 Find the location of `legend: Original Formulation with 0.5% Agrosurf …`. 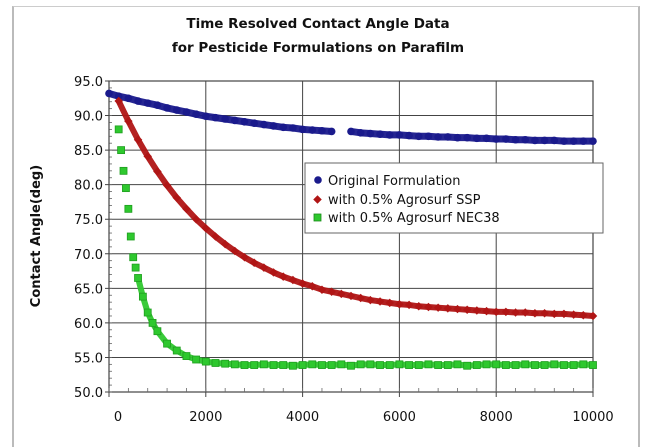

legend: Original Formulation with 0.5% Agrosurf … is located at coordinates (454, 198).